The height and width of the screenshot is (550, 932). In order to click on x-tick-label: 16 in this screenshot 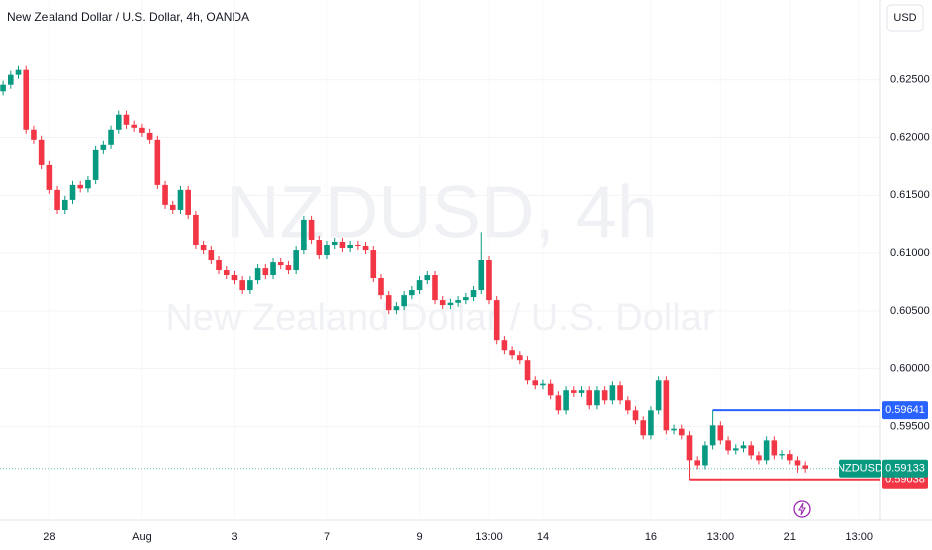, I will do `click(651, 537)`.